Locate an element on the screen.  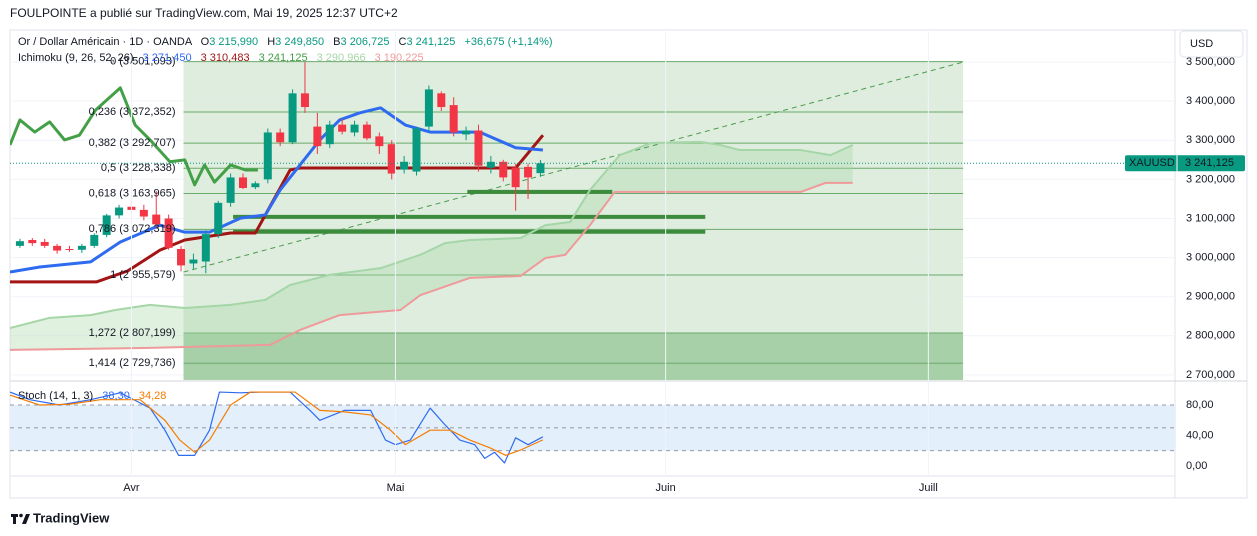
currency-button is located at coordinates (1211, 44).